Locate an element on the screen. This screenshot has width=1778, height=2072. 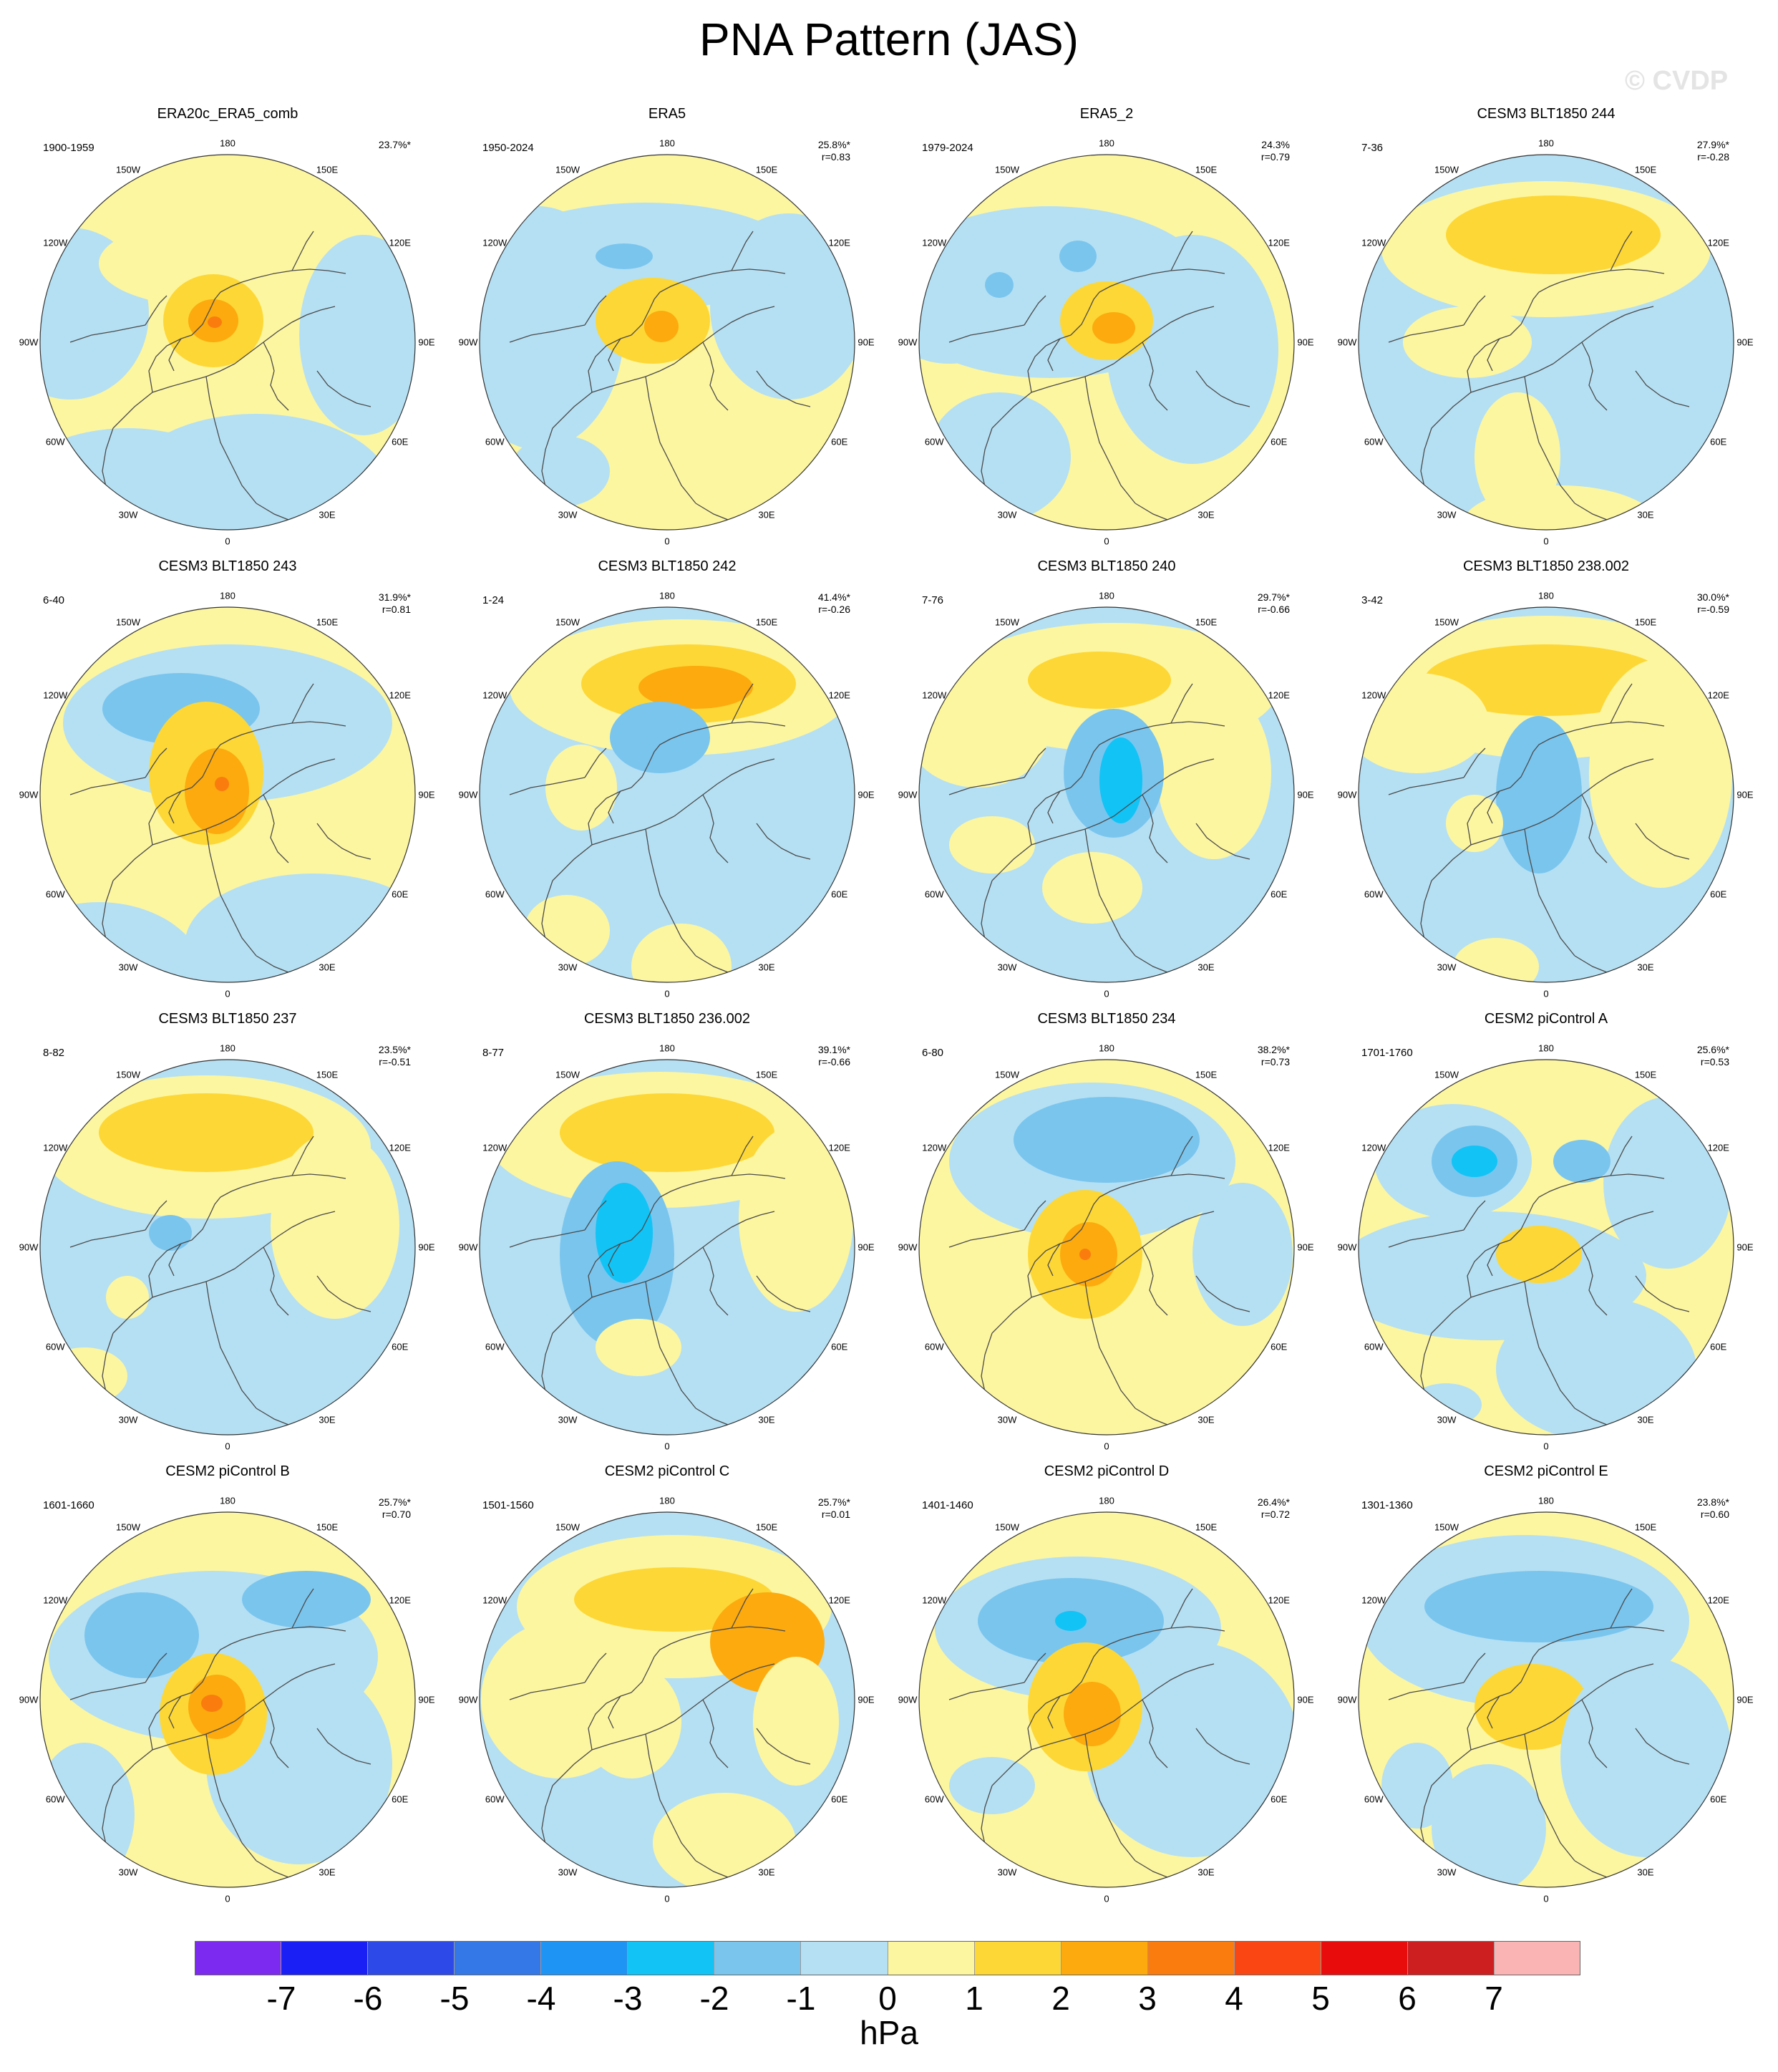
longitude-label: 150E is located at coordinates (1645, 1527).